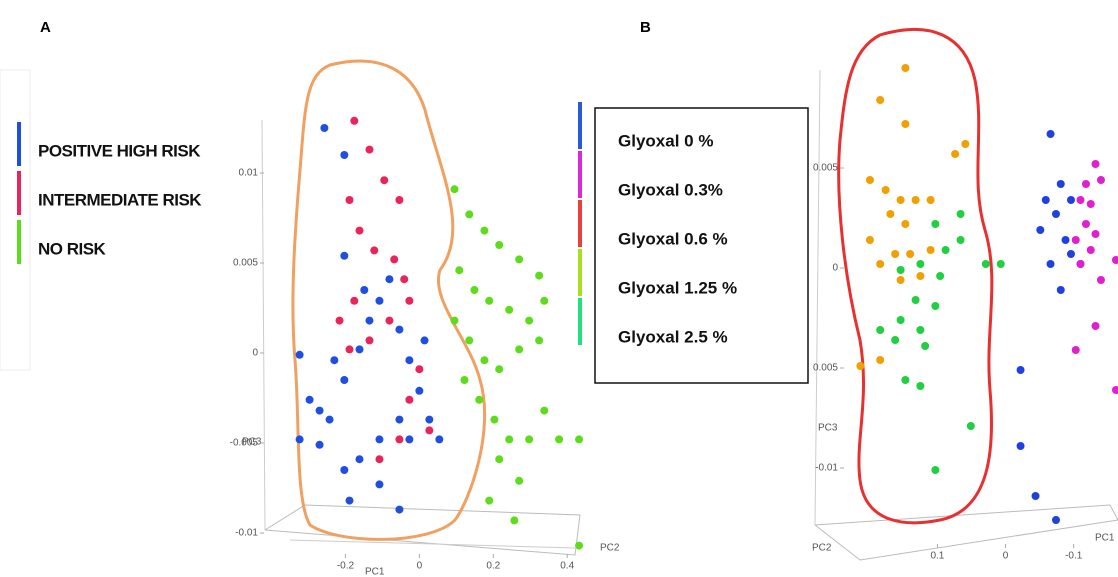  What do you see at coordinates (389, 300) in the screenshot?
I see `cluster-outline` at bounding box center [389, 300].